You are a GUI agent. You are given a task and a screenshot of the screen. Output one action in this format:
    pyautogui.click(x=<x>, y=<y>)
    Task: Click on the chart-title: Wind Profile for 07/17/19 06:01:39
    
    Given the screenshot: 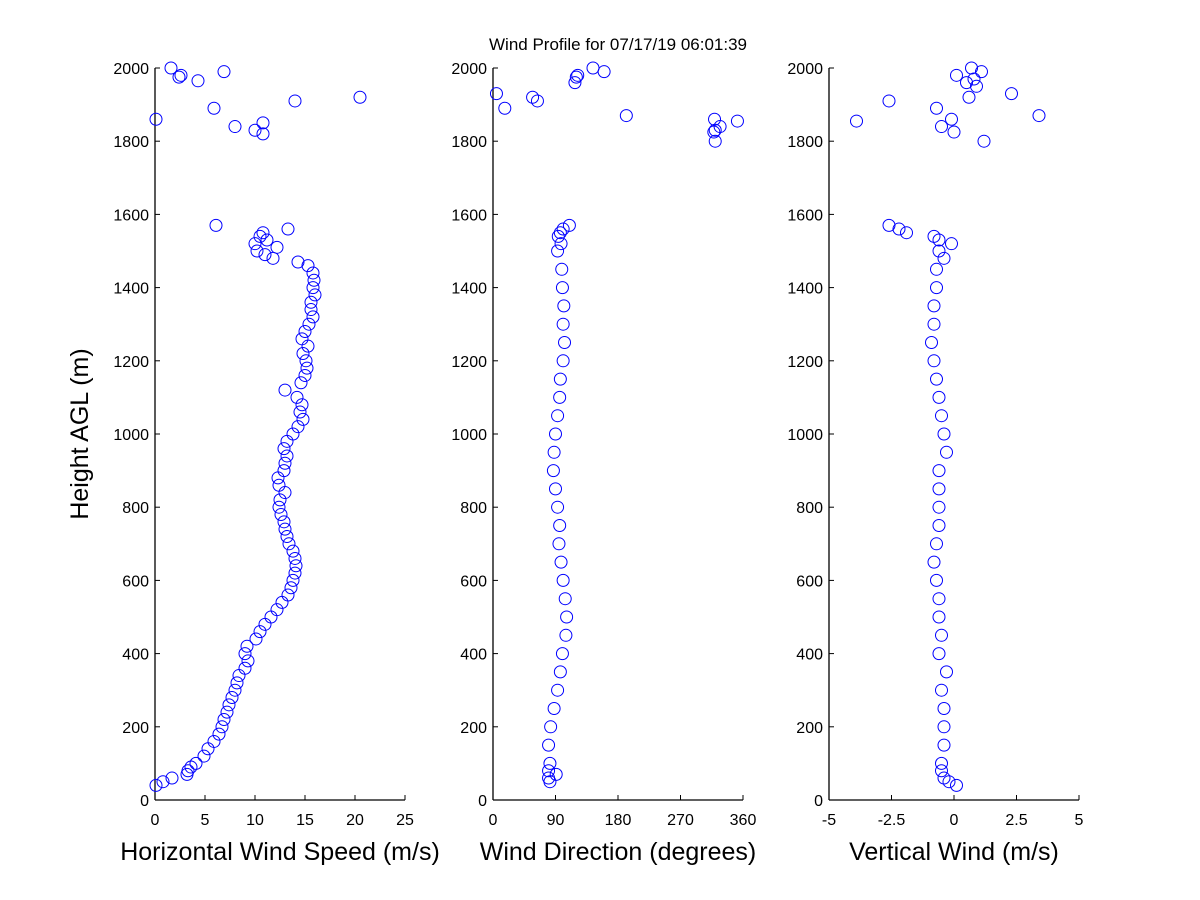 What is the action you would take?
    pyautogui.click(x=618, y=44)
    